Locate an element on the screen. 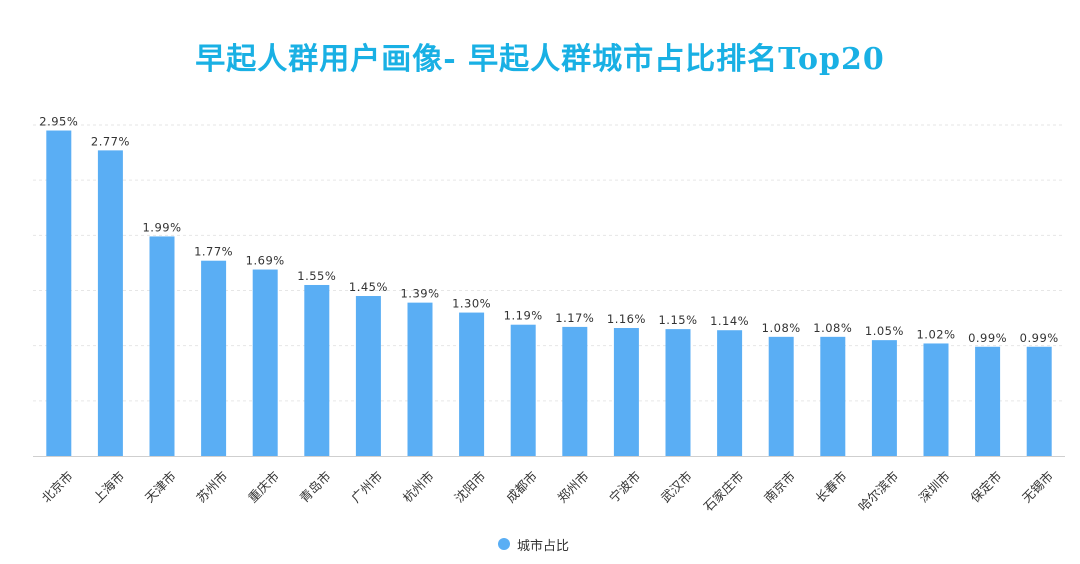  data-label: 1.30% is located at coordinates (471, 304).